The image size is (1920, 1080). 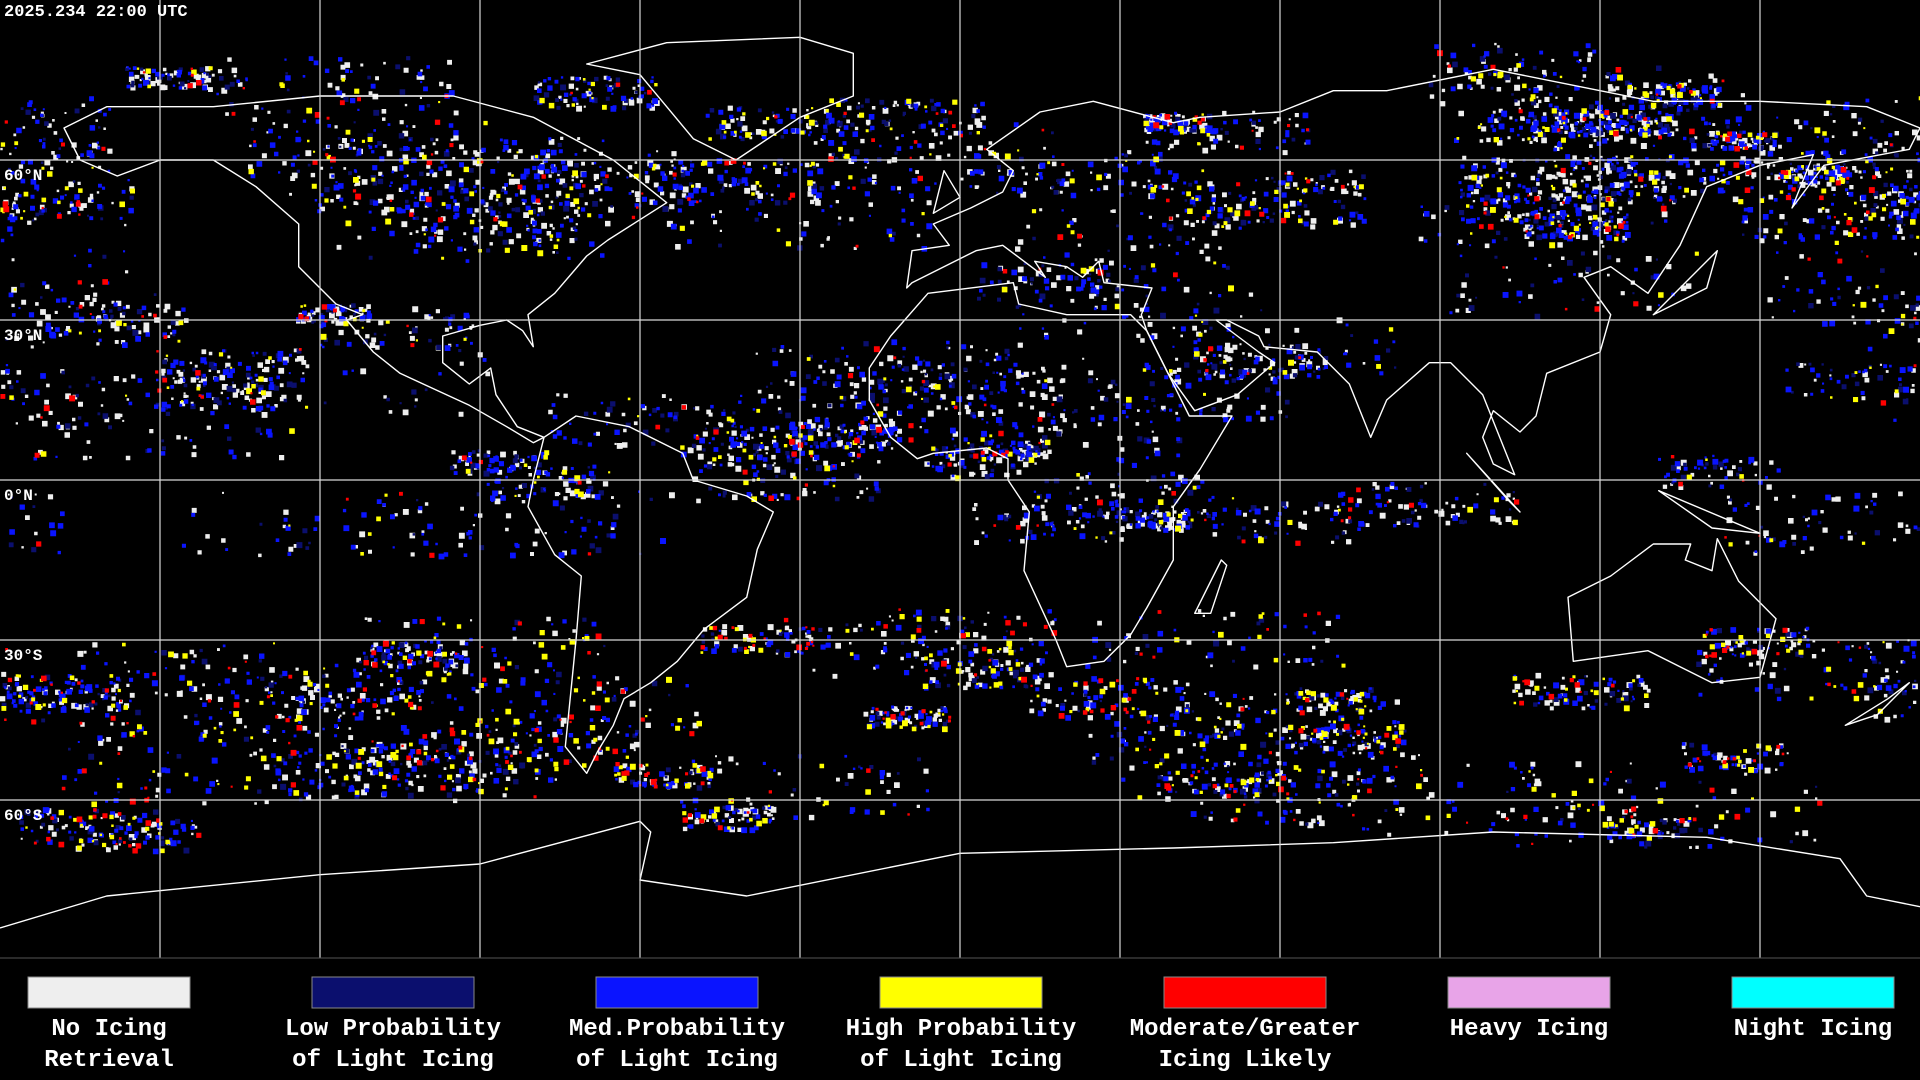 What do you see at coordinates (23, 656) in the screenshot?
I see `latitude-label: 30°S` at bounding box center [23, 656].